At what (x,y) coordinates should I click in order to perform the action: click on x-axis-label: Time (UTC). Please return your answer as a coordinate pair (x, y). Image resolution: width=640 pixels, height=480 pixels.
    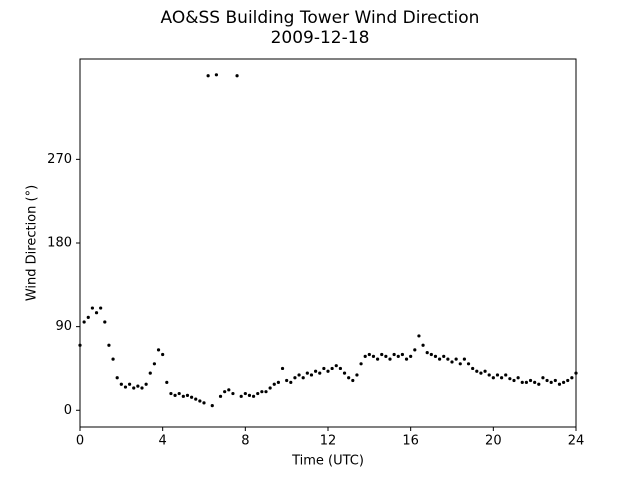
    Looking at the image, I should click on (327, 461).